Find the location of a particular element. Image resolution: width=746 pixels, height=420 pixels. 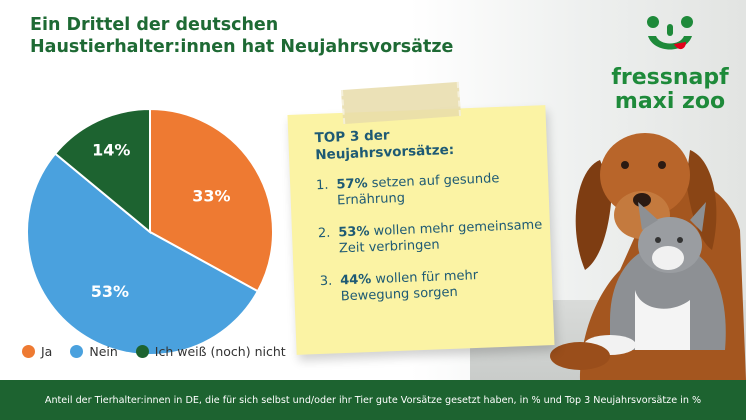

top3-item-description: wollen mehr gemeinsame Zeit verbringen is located at coordinates (440, 237).